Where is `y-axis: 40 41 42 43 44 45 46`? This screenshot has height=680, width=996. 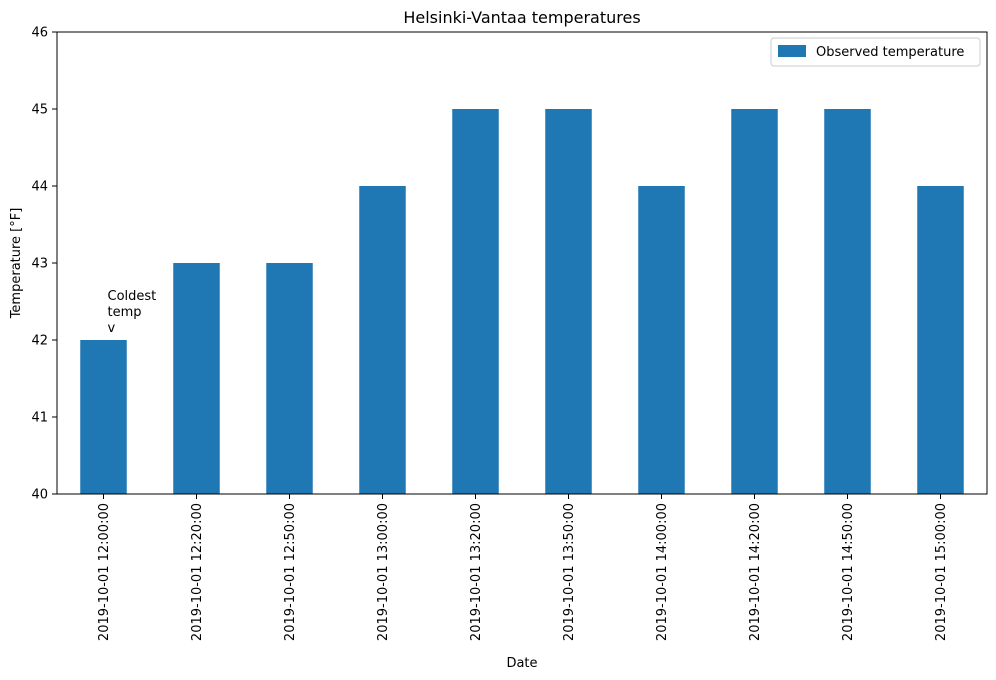
y-axis: 40 41 42 43 44 45 46 is located at coordinates (44, 264).